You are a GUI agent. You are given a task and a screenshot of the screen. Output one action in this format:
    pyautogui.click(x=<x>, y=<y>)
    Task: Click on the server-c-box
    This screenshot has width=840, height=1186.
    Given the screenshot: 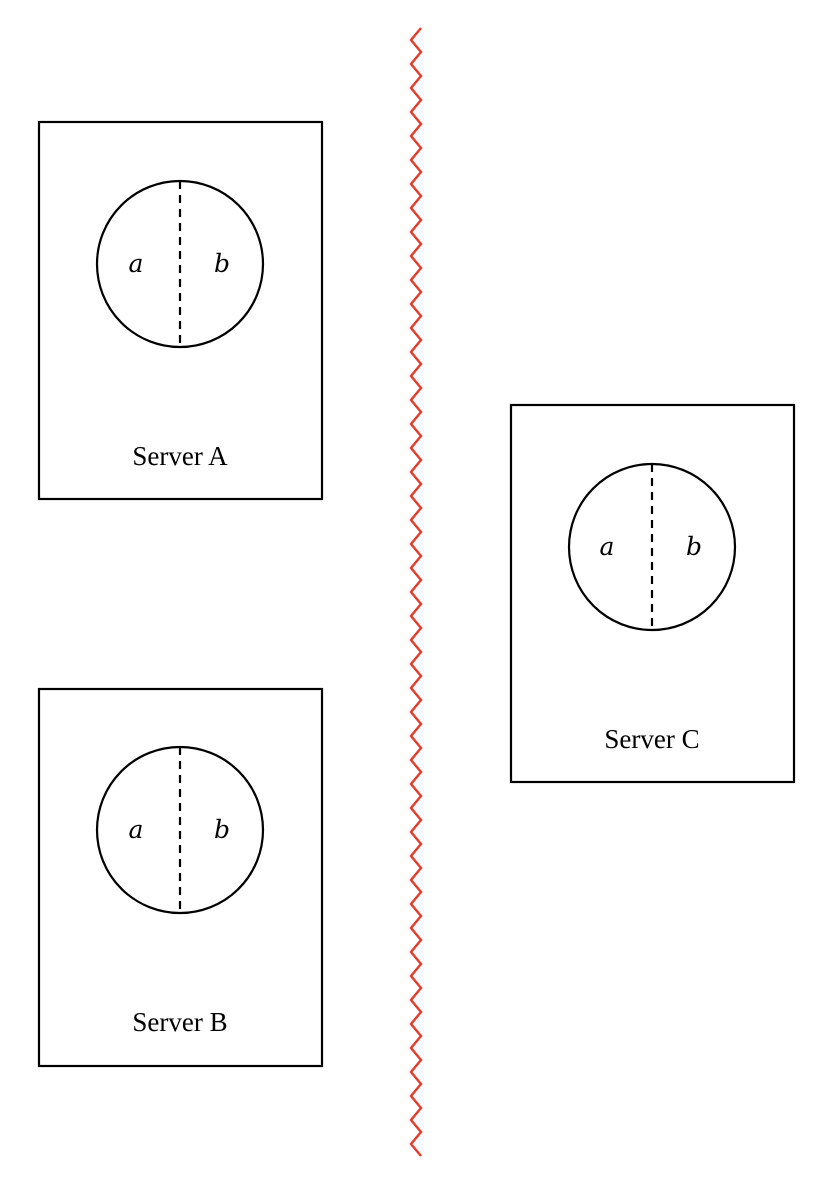 What is the action you would take?
    pyautogui.click(x=652, y=593)
    